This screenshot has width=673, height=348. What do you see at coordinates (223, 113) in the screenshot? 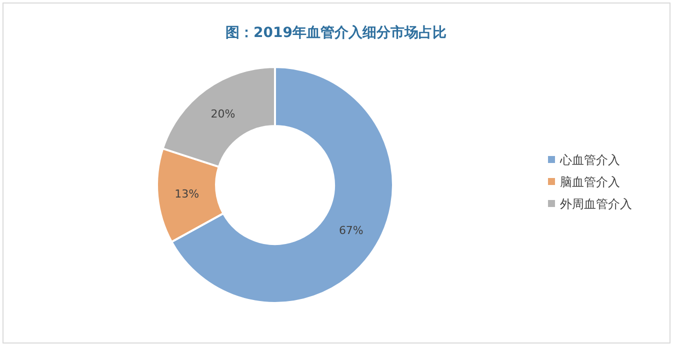
I see `data-label: 20%` at bounding box center [223, 113].